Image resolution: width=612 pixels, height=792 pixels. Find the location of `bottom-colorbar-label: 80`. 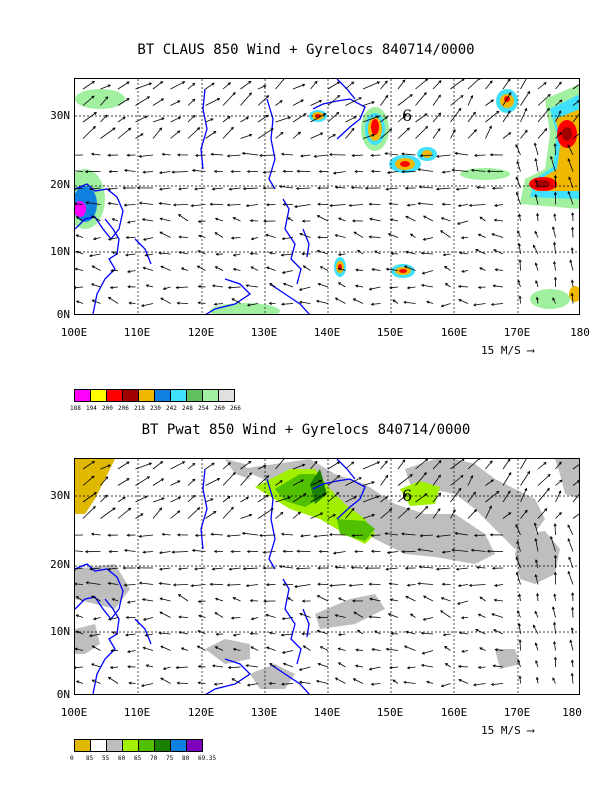

bottom-colorbar-label: 80 is located at coordinates (186, 758).